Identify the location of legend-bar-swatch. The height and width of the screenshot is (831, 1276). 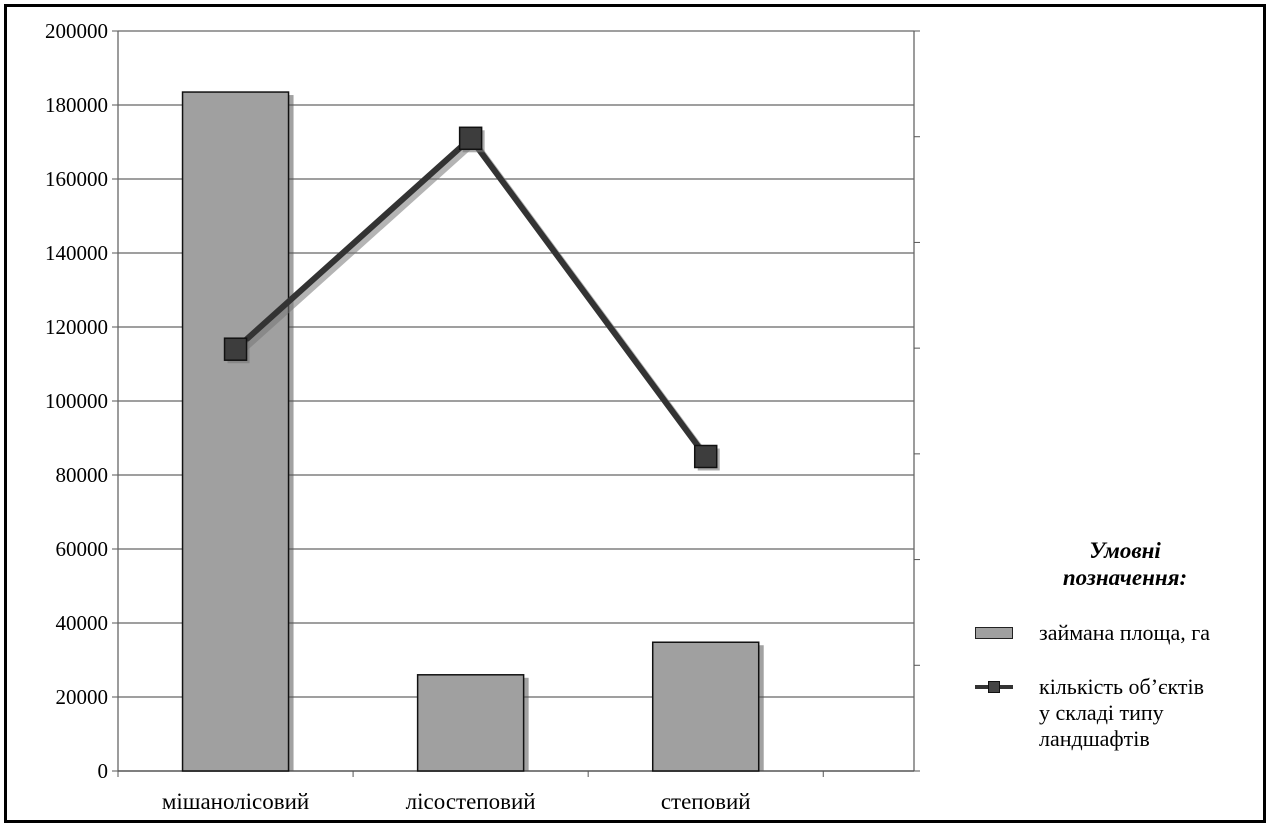
(994, 633).